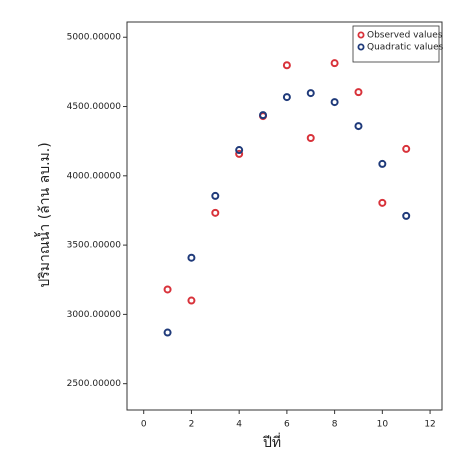 The height and width of the screenshot is (475, 452). Describe the element at coordinates (239, 425) in the screenshot. I see `x-tick-label: 4` at that location.